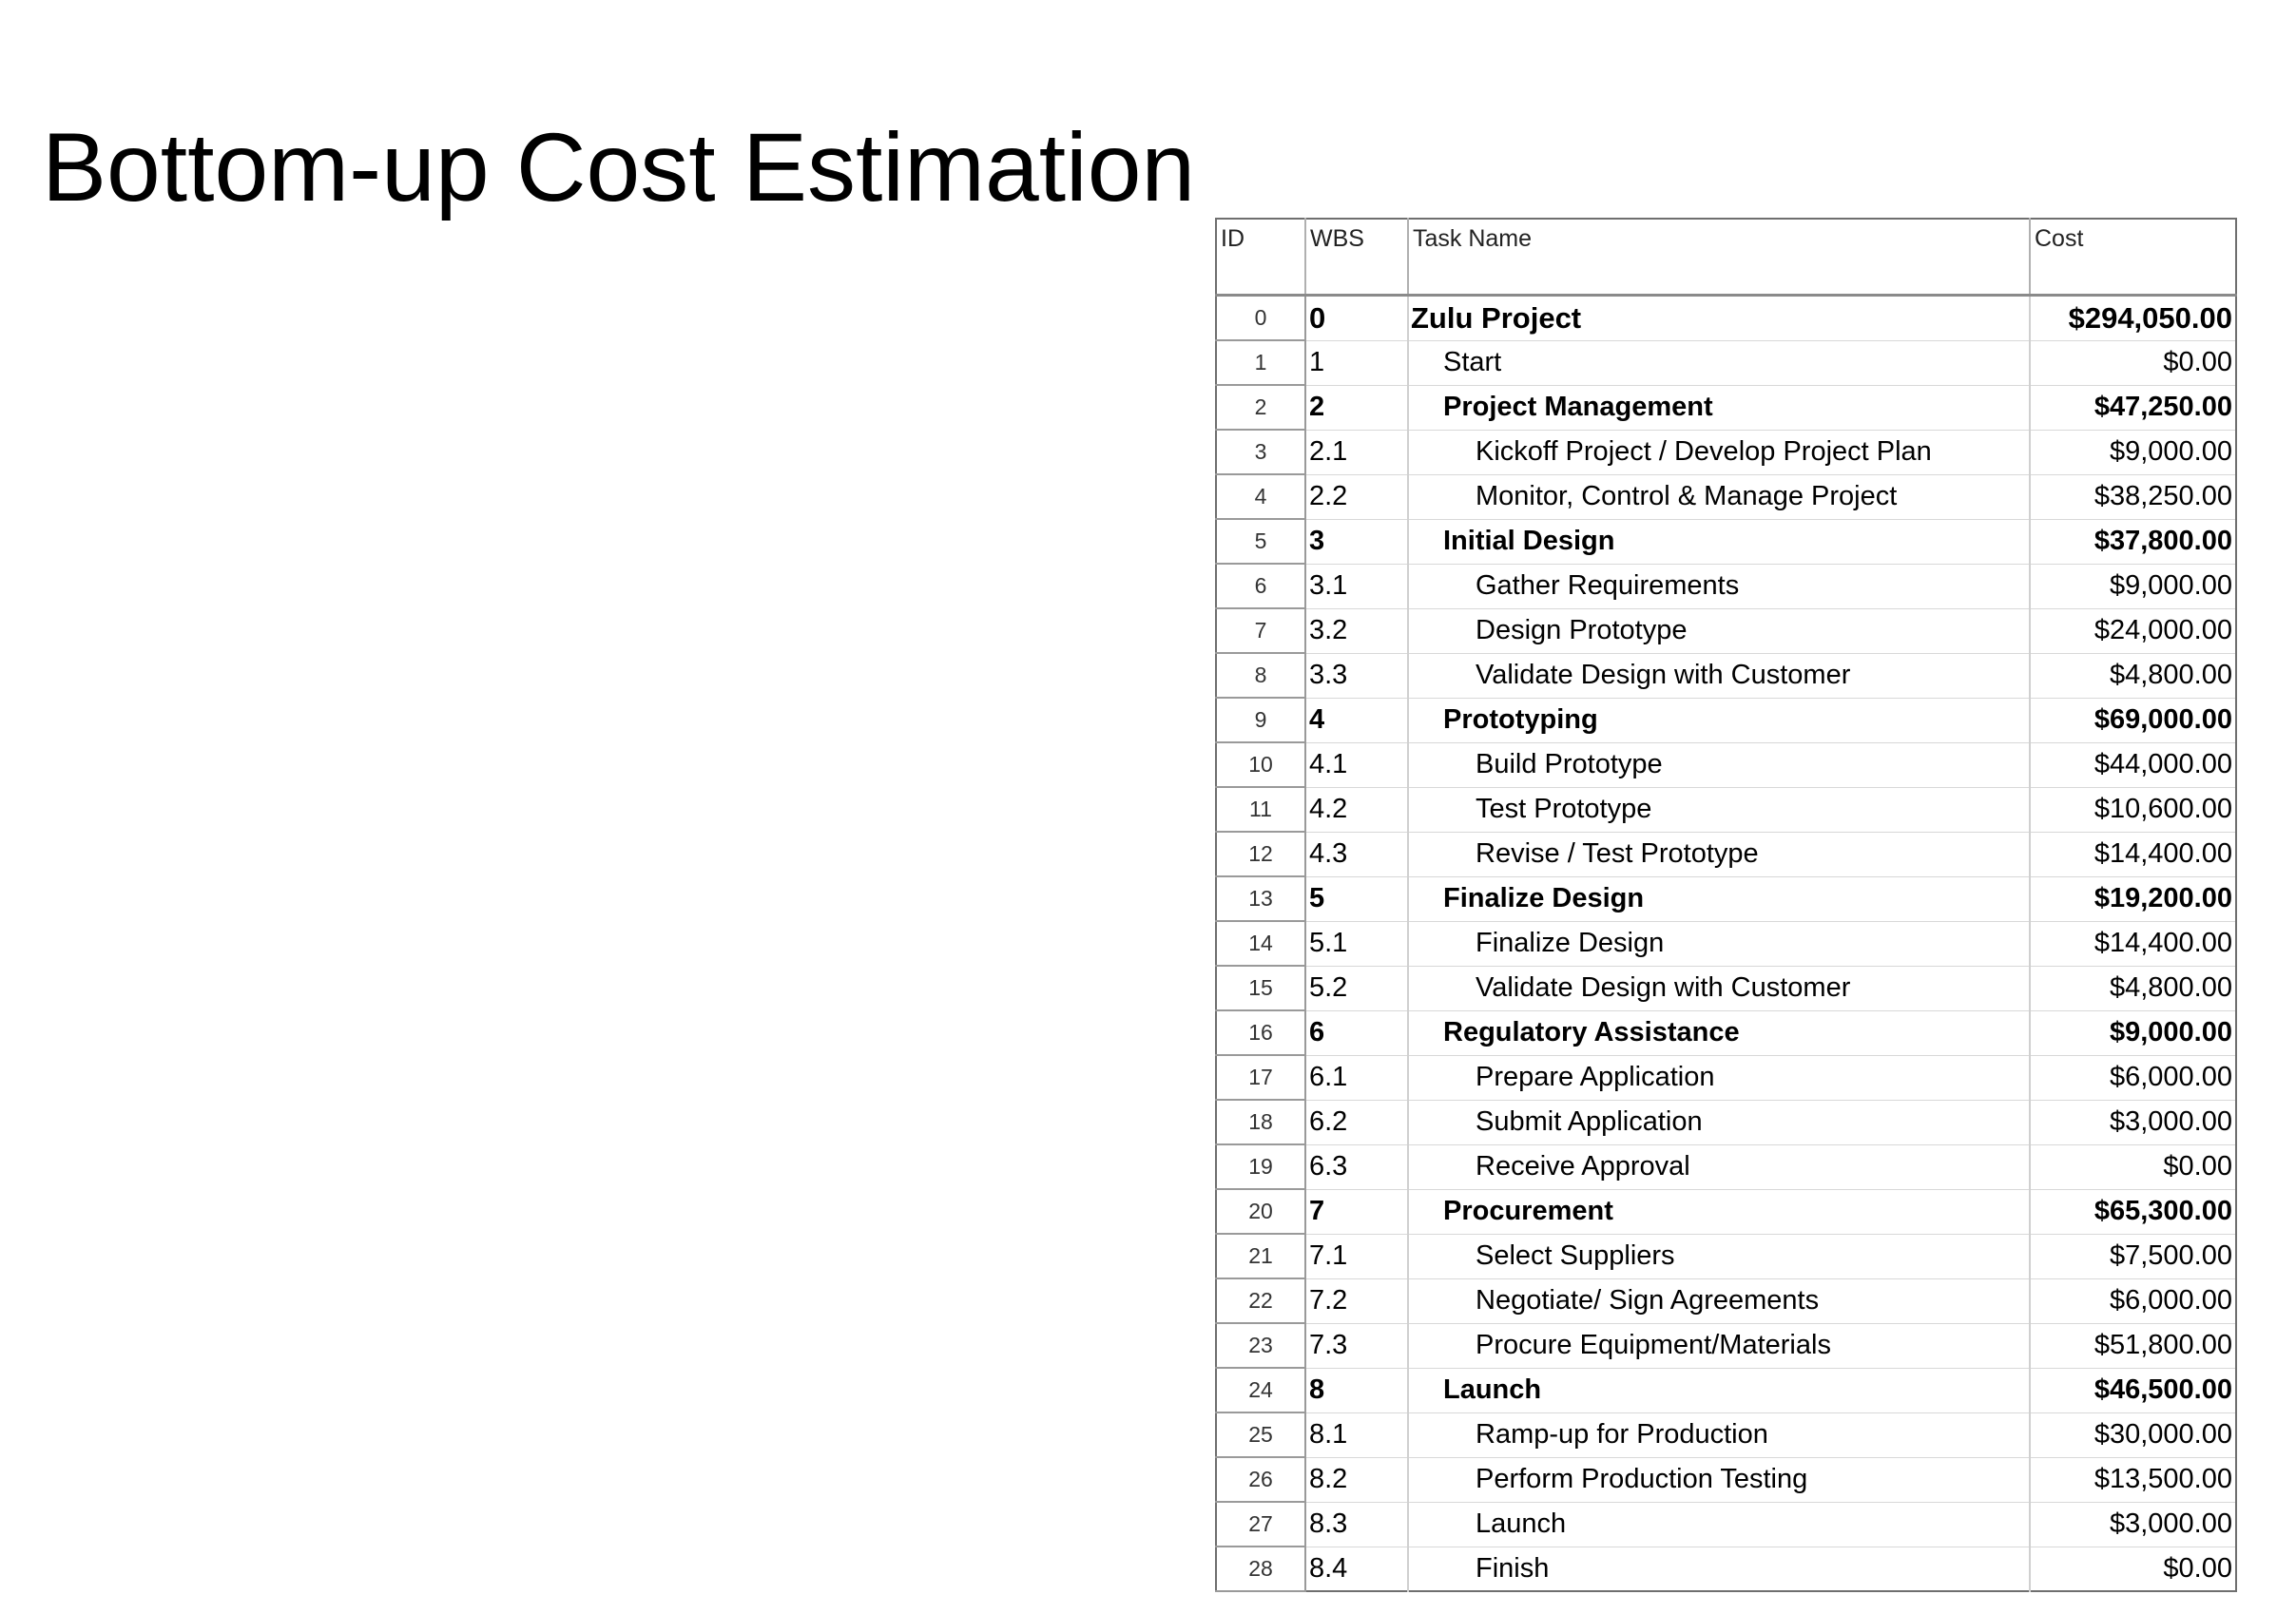  I want to click on row-wbs: 3.1, so click(1357, 586).